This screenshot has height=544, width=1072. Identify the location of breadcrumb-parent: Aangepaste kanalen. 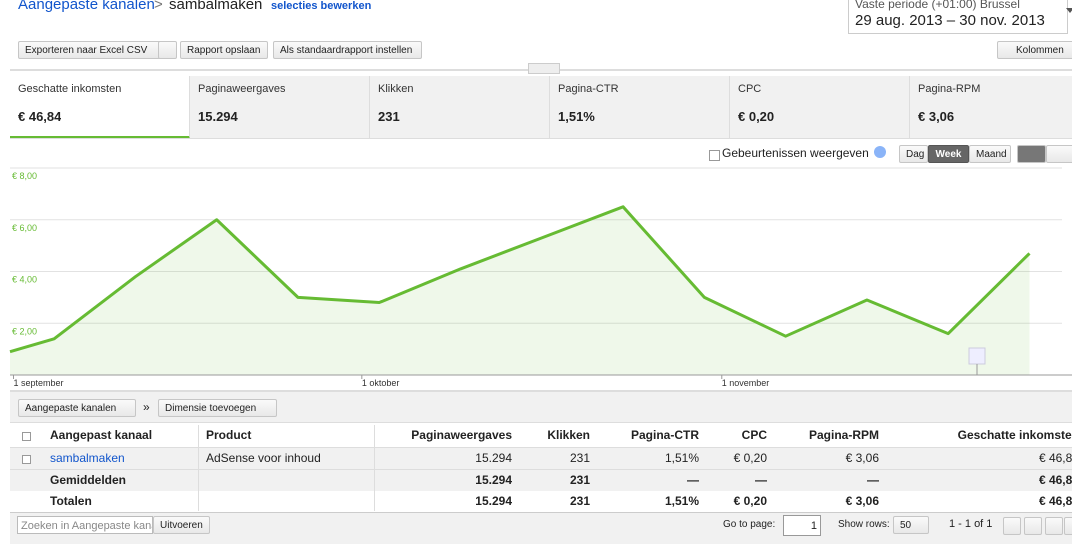
(86, 6).